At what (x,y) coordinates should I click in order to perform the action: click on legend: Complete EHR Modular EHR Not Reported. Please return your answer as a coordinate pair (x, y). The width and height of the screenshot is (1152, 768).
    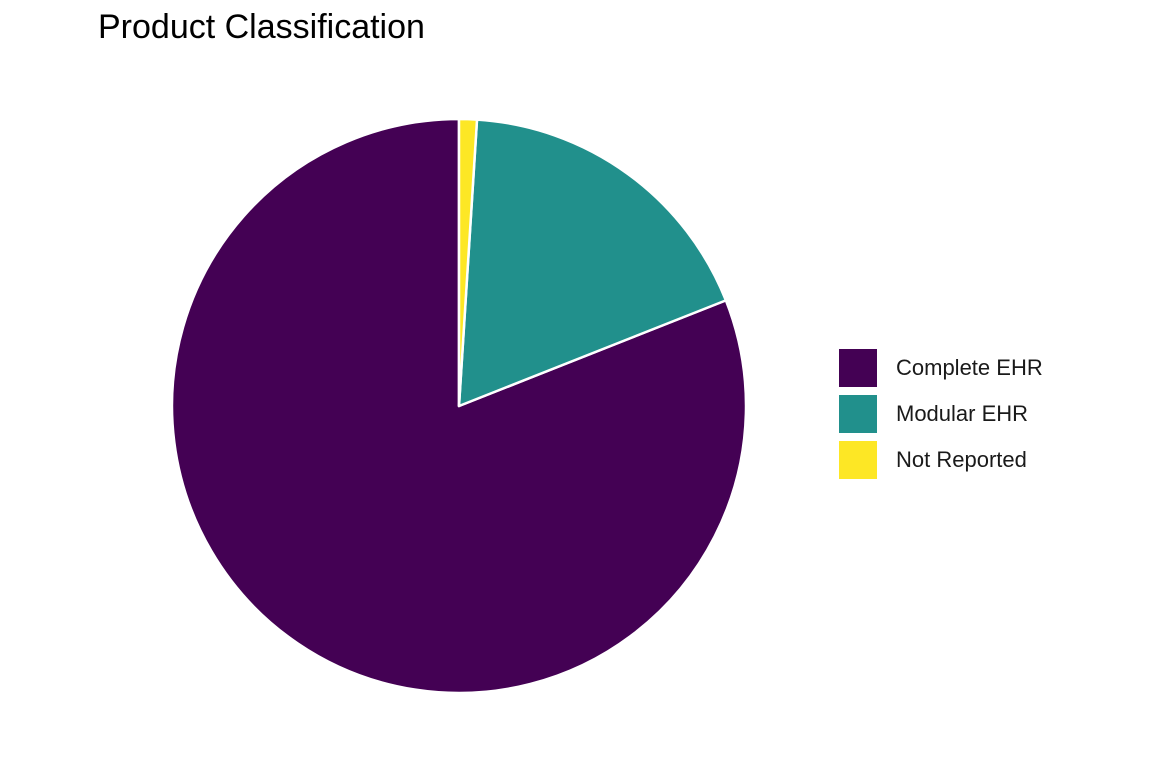
    Looking at the image, I should click on (940, 417).